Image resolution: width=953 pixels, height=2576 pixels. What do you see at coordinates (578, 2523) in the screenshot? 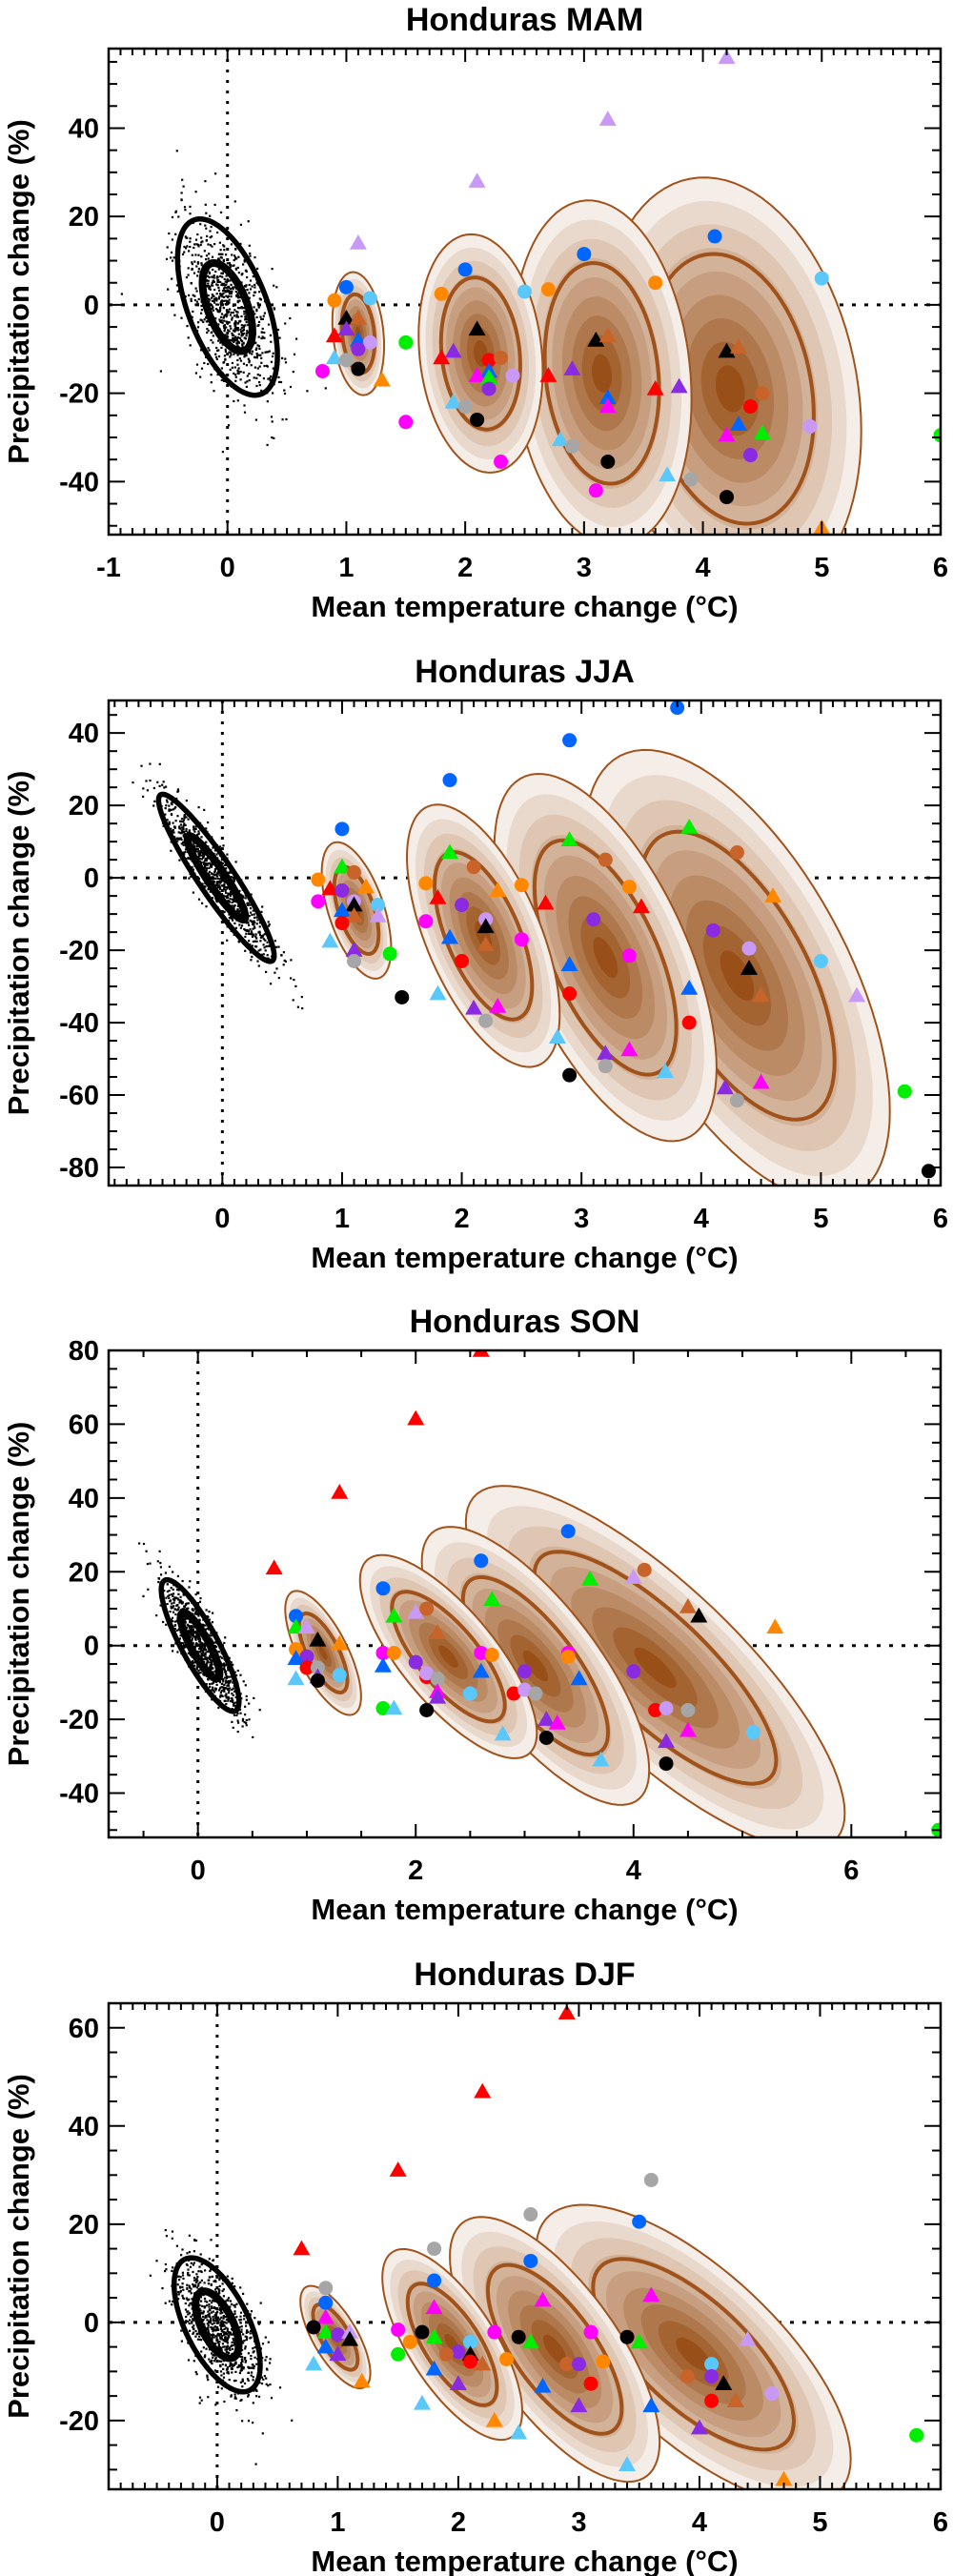
I see `x-tick-label: 3` at bounding box center [578, 2523].